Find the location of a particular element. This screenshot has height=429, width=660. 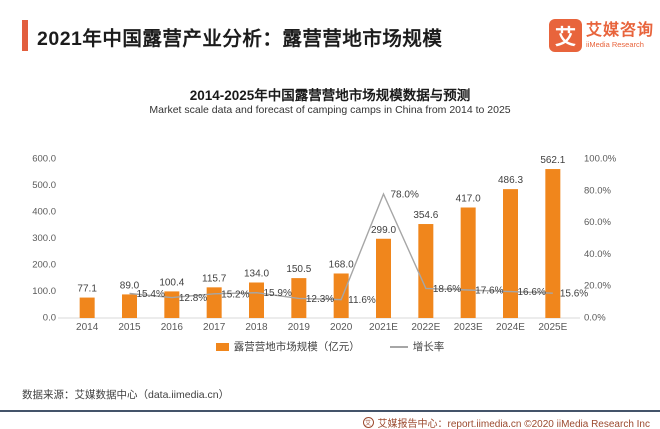

bar-2025E is located at coordinates (553, 243).